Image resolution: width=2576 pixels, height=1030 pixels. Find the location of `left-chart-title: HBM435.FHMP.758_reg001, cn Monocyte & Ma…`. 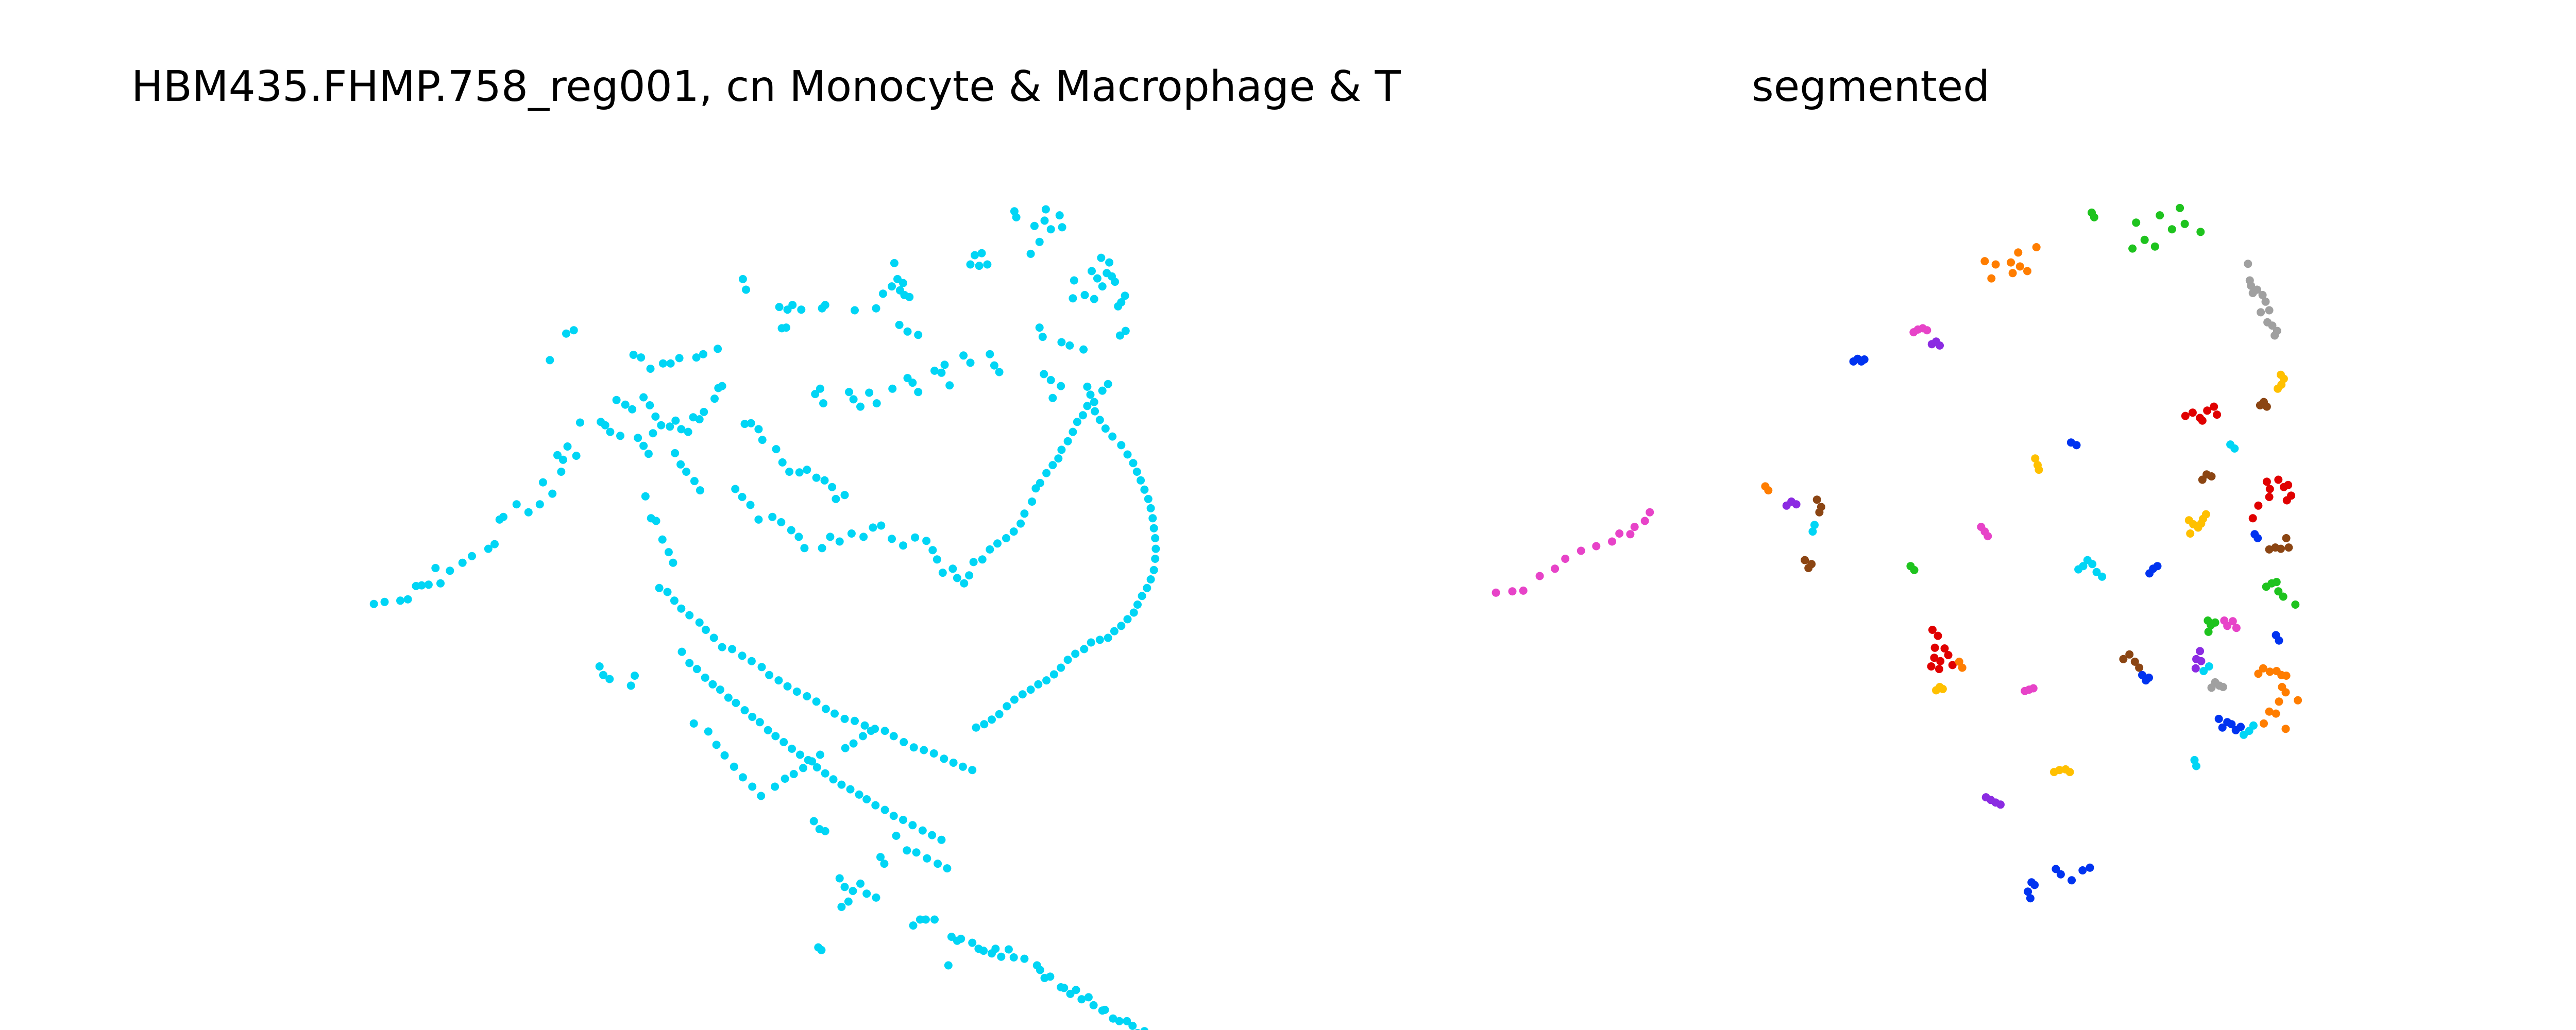

left-chart-title: HBM435.FHMP.758_reg001, cn Monocyte & Ma… is located at coordinates (766, 87).